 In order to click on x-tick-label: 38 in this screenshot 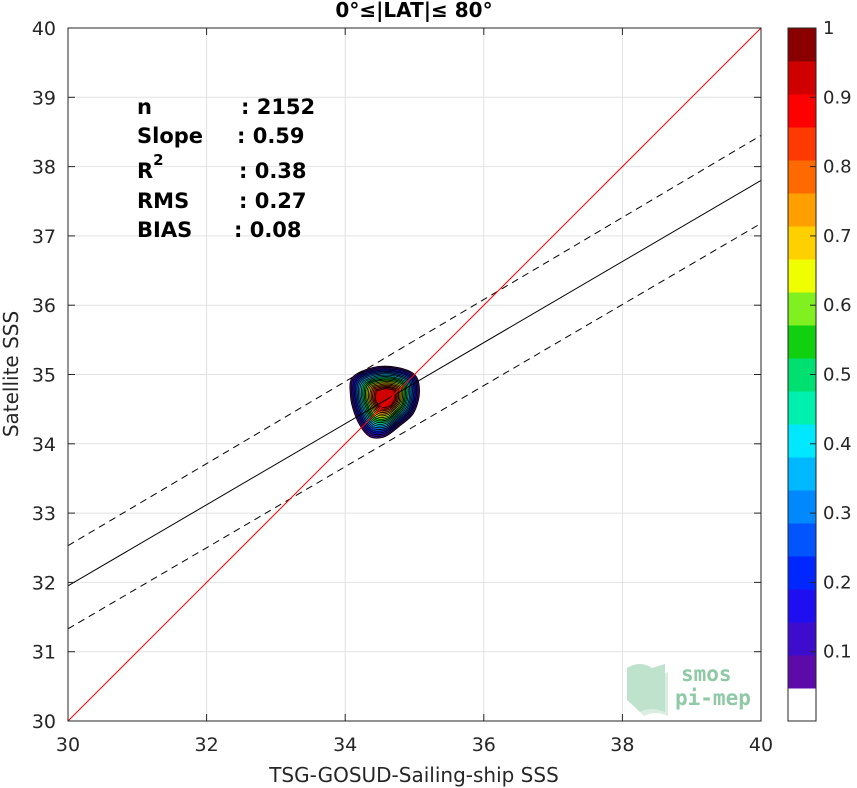, I will do `click(622, 745)`.